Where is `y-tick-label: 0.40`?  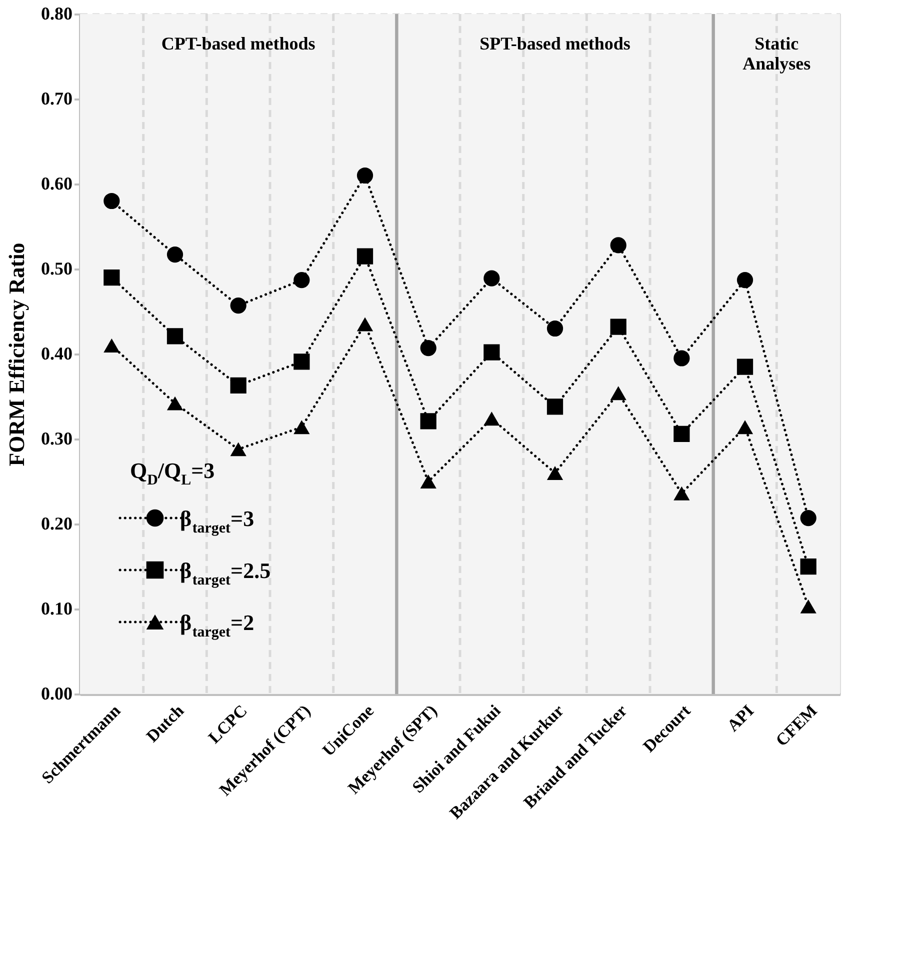
y-tick-label: 0.40 is located at coordinates (56, 354).